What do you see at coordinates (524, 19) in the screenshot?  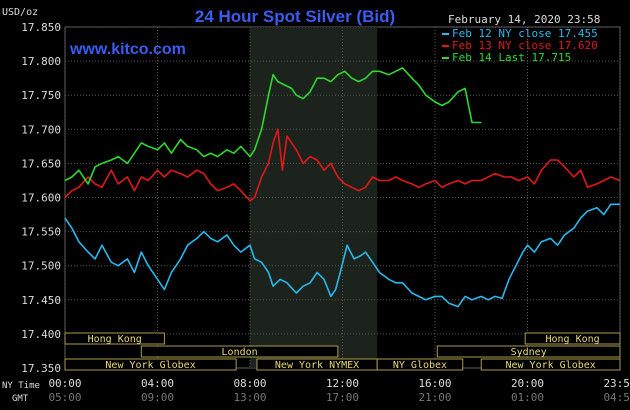 I see `chart-date: February 14, 2020 23:58` at bounding box center [524, 19].